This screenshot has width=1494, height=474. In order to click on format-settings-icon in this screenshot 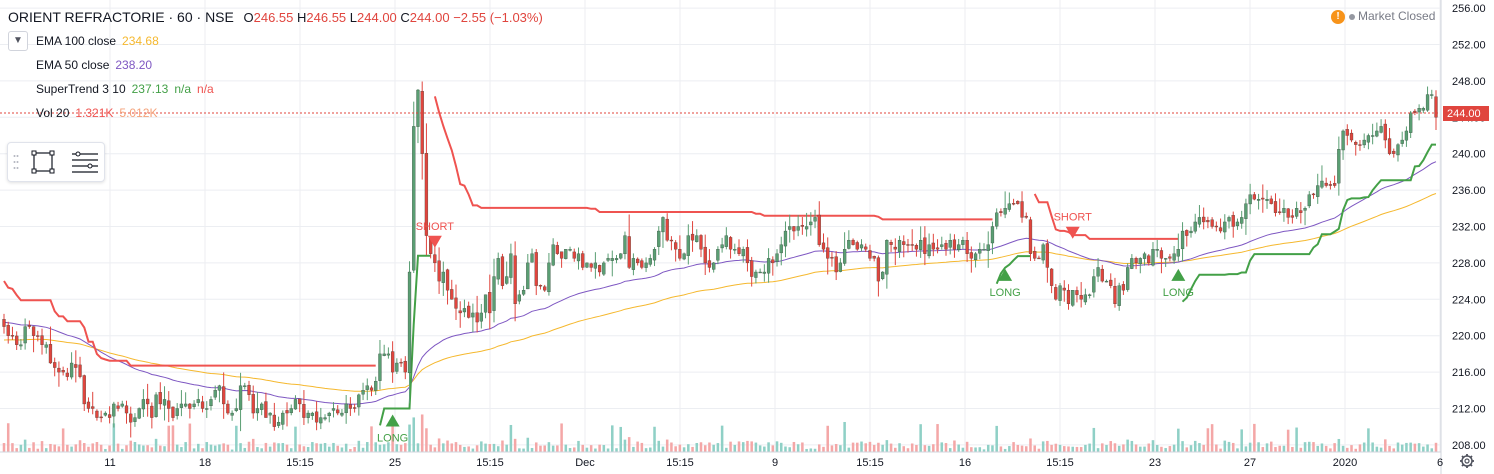, I will do `click(85, 162)`.